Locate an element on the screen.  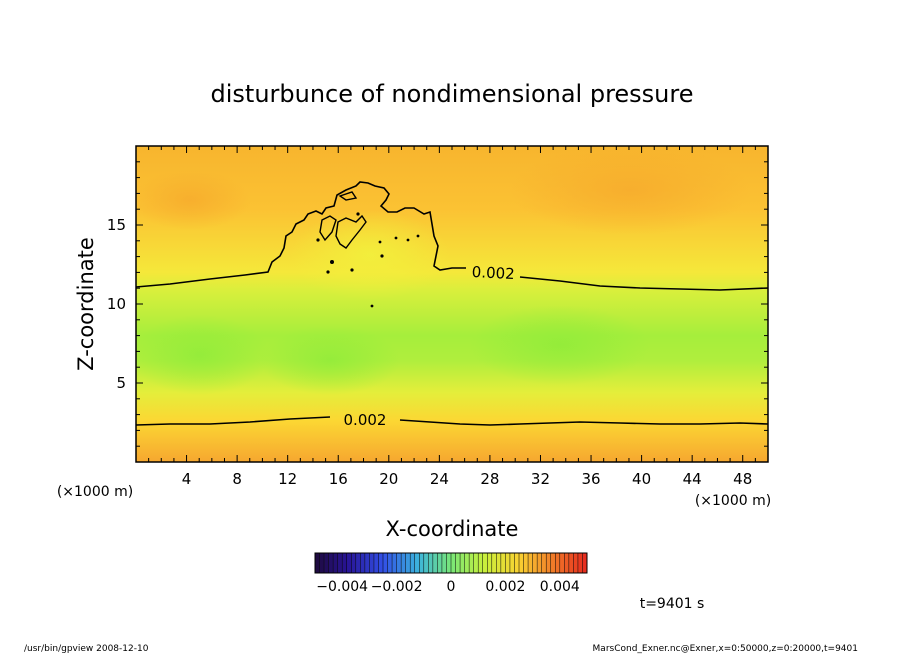
colorbar-tick-label: 0.004 is located at coordinates (560, 587).